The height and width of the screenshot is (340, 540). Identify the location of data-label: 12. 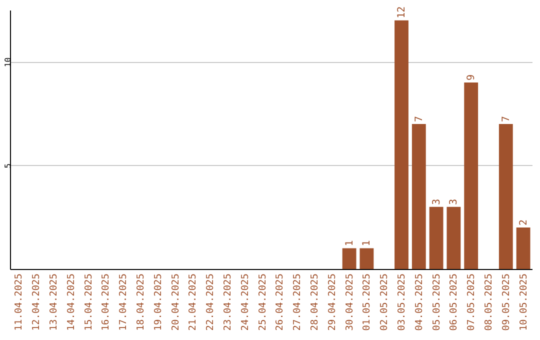
(402, 12).